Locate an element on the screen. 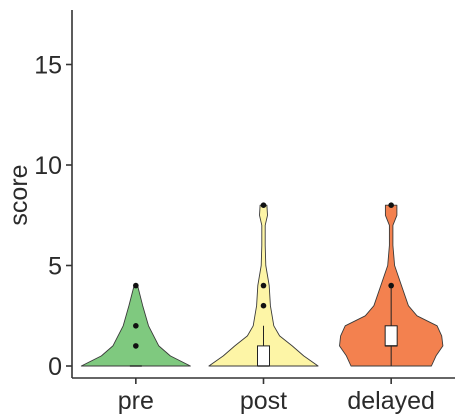 The height and width of the screenshot is (415, 460). x-tick-label: pre is located at coordinates (136, 401).